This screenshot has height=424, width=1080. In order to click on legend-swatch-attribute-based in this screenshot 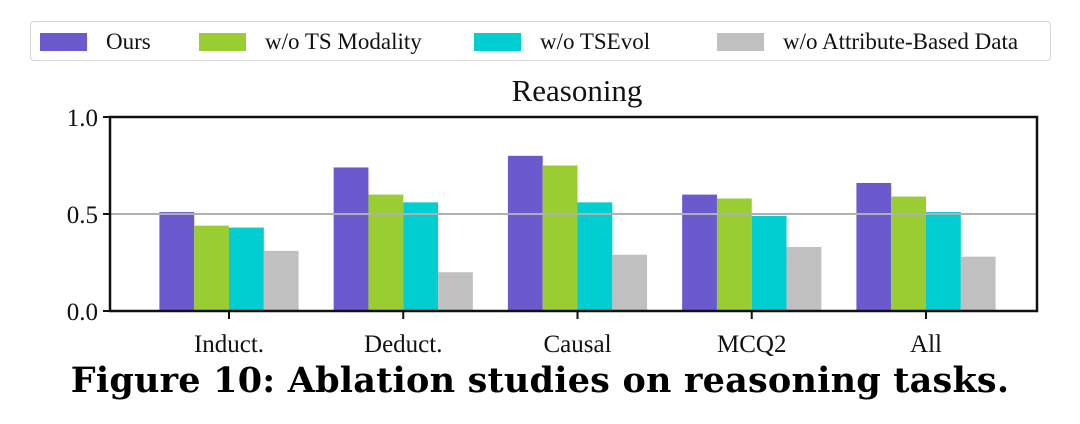, I will do `click(740, 42)`.